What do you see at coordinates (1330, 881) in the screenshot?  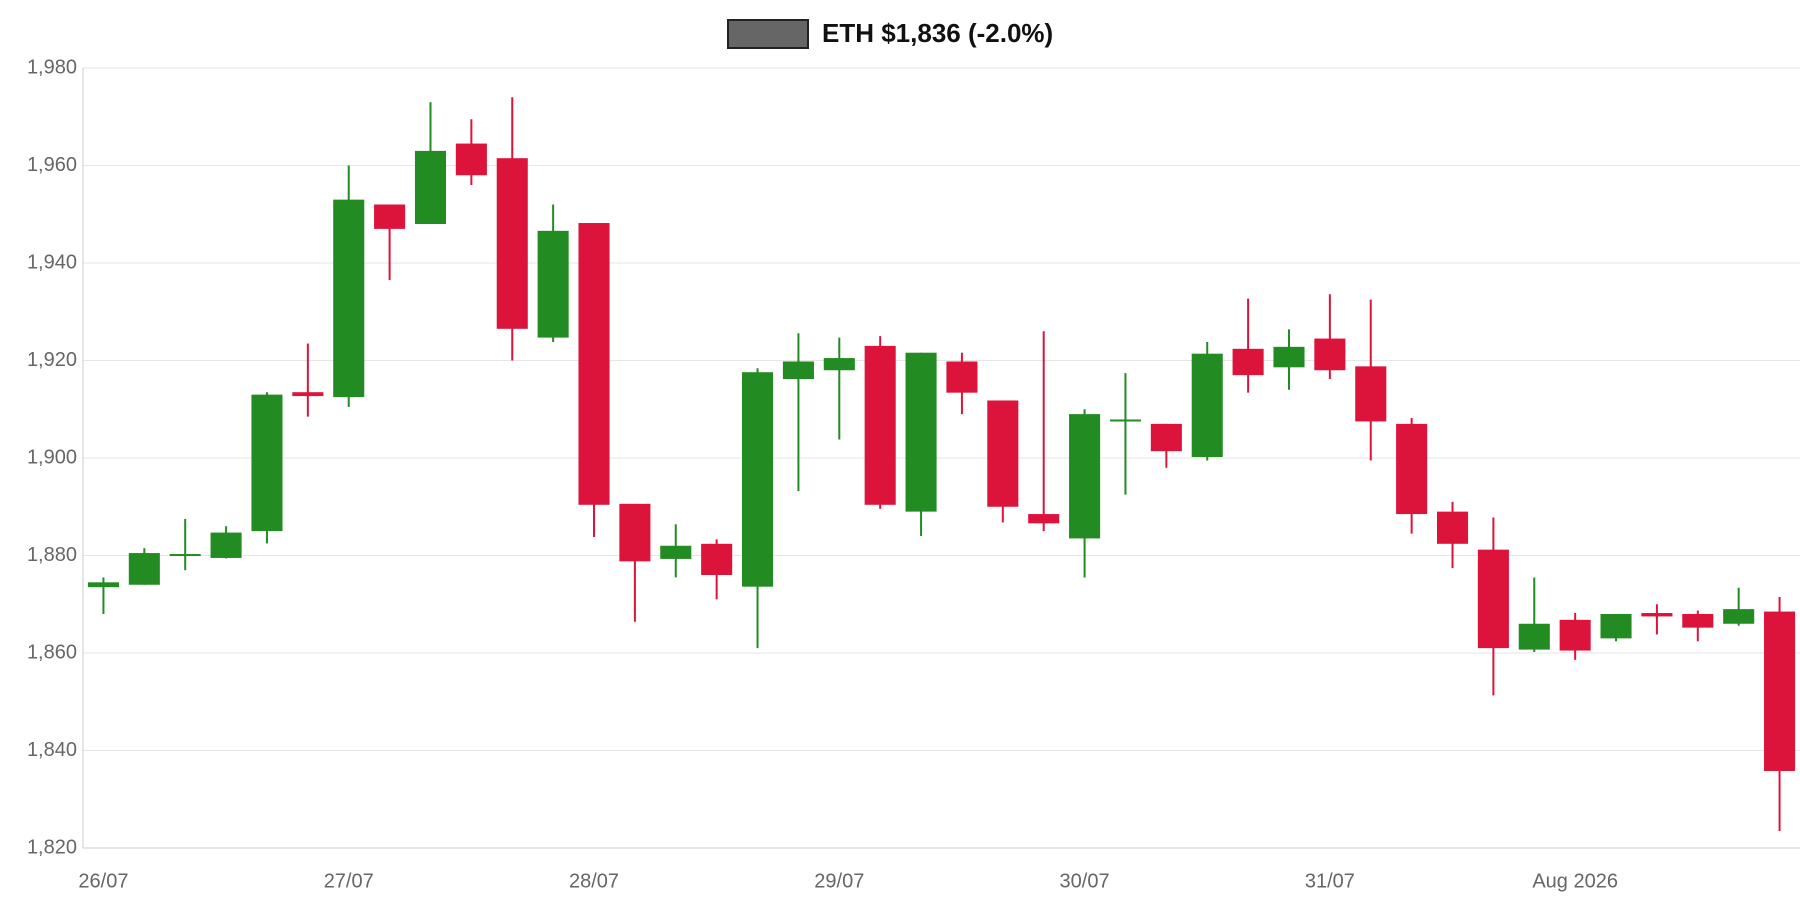 I see `x-tick-label: 31/07` at bounding box center [1330, 881].